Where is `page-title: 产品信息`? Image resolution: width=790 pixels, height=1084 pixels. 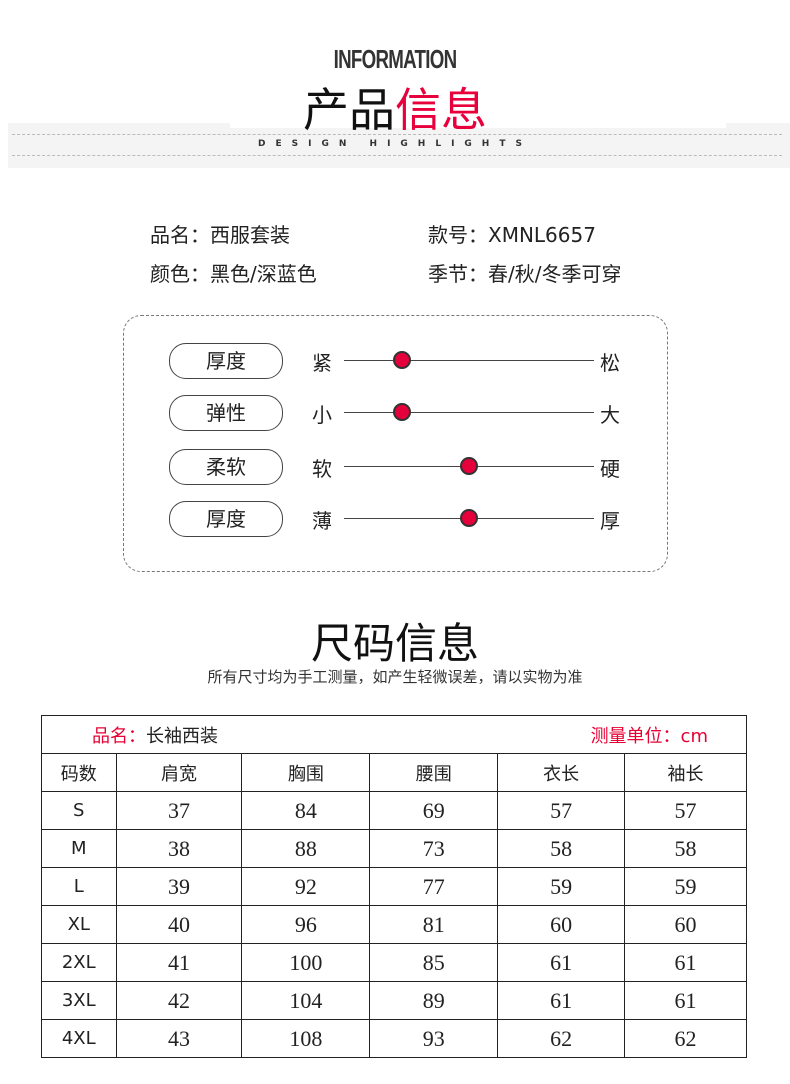
page-title: 产品信息 is located at coordinates (395, 107).